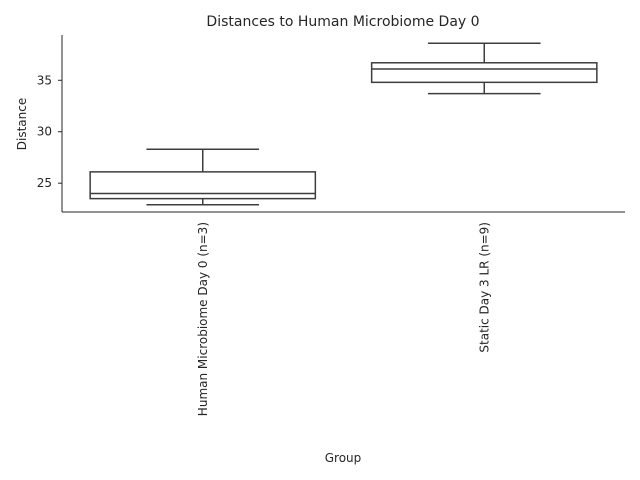  Describe the element at coordinates (484, 287) in the screenshot. I see `x-tick-label: Static Day 3 LR (n=9)` at that location.